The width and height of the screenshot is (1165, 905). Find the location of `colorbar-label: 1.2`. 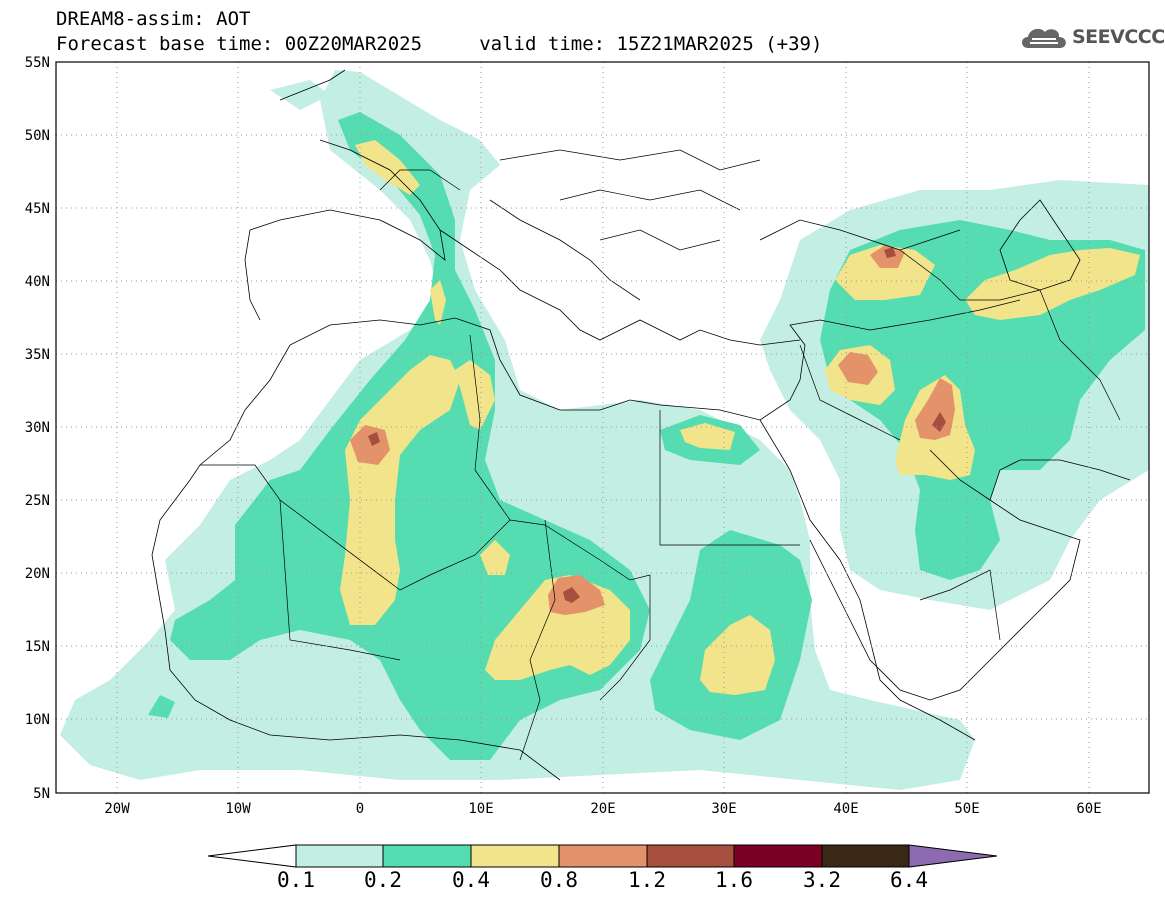

colorbar-label: 1.2 is located at coordinates (647, 880).